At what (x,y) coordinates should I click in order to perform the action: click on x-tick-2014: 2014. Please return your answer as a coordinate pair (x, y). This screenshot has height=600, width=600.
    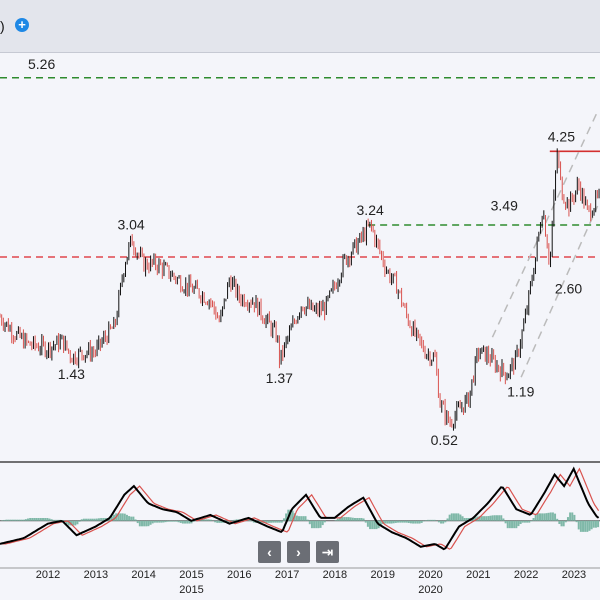
    Looking at the image, I should click on (143, 575).